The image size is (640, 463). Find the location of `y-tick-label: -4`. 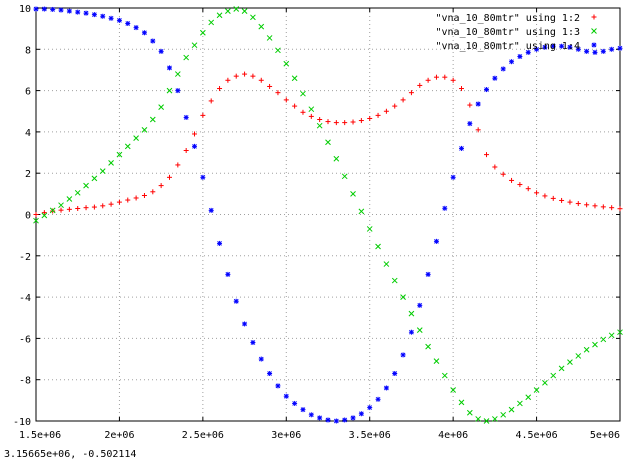

y-tick-label: -4 is located at coordinates (25, 298).